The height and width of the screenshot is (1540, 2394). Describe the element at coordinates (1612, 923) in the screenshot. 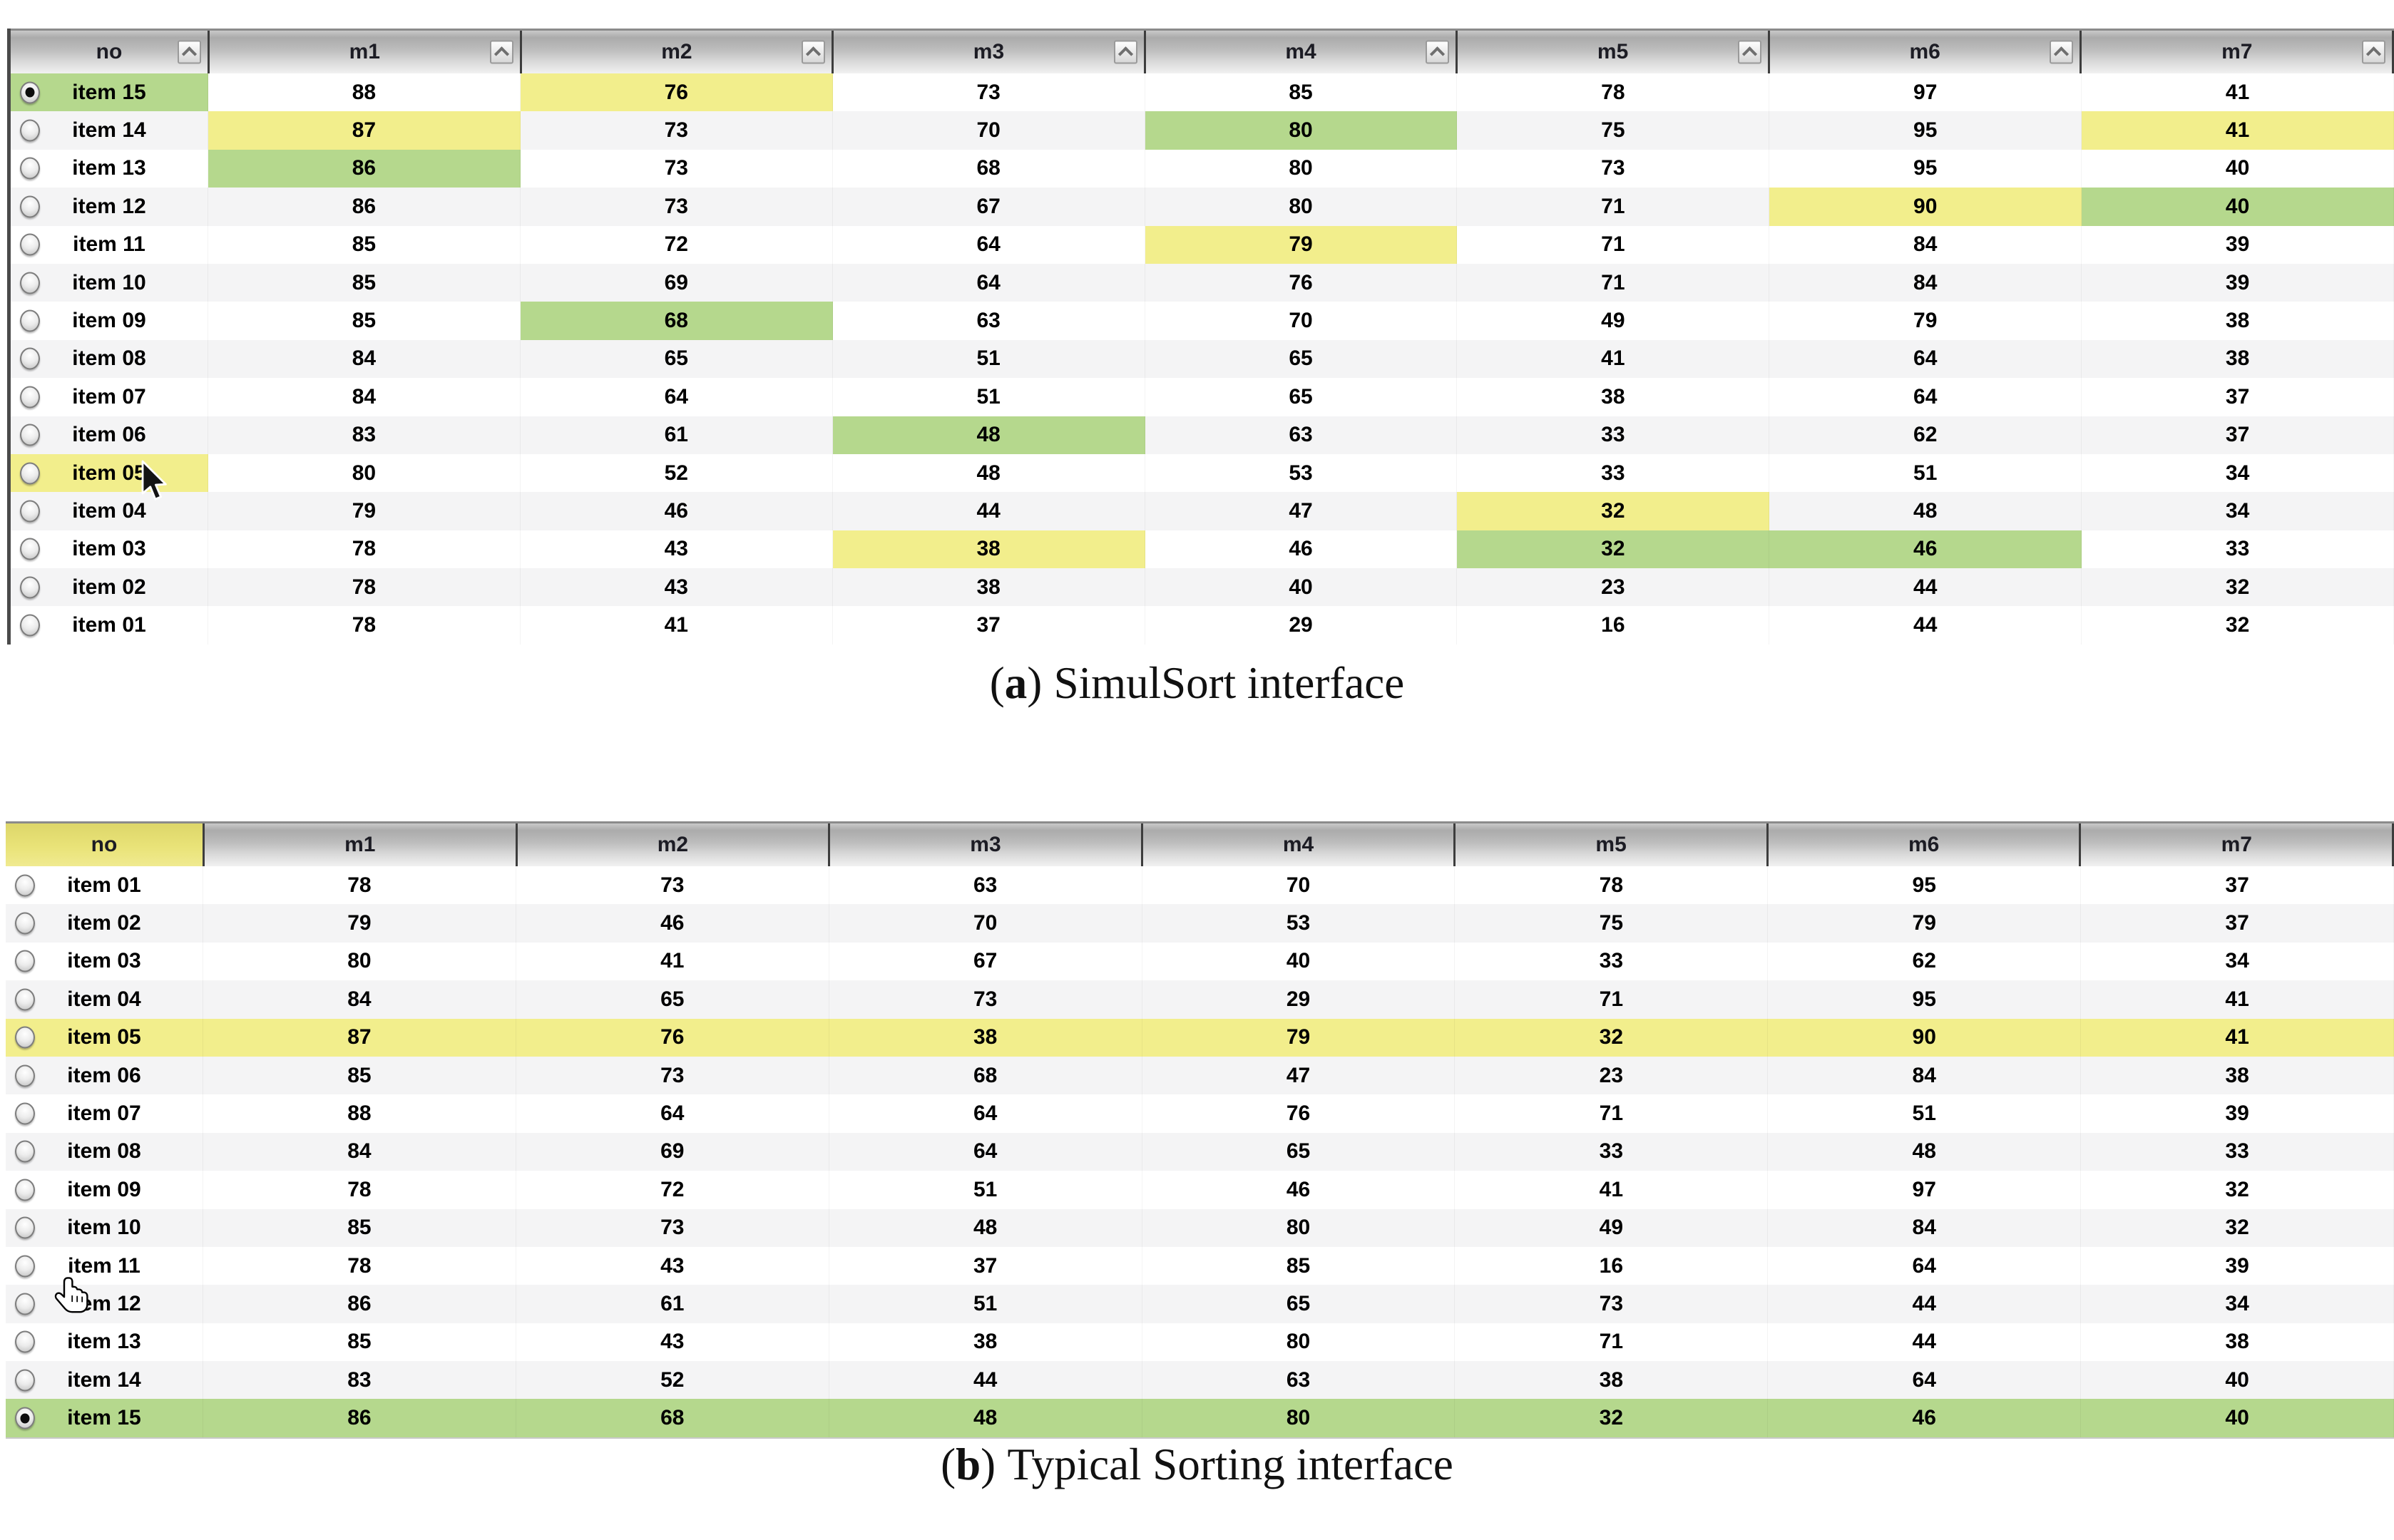

I see `value-cell-m5: 75` at that location.